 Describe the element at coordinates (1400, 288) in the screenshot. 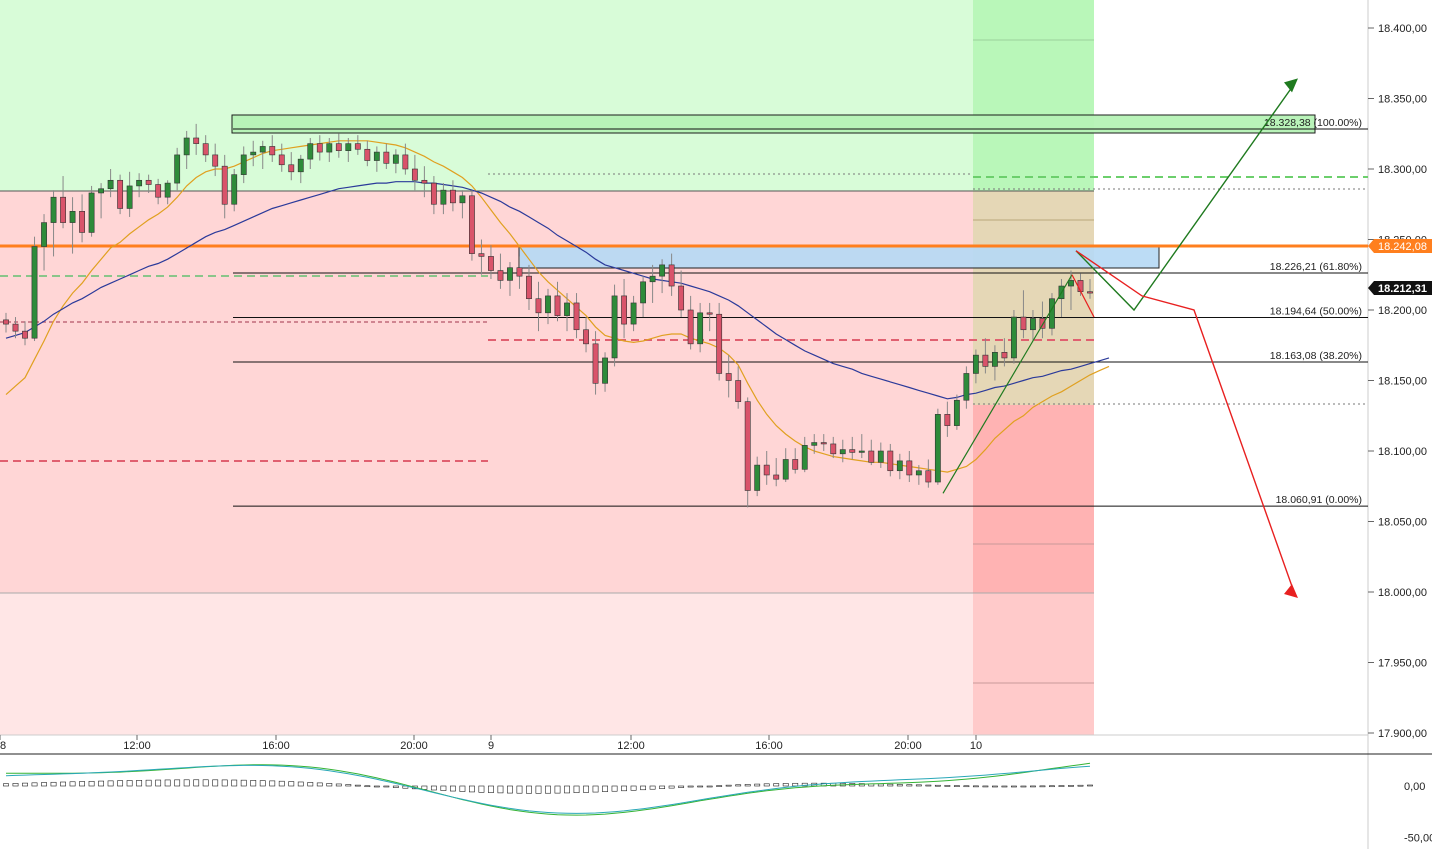

I see `current-price-tag: 18.212,31` at that location.